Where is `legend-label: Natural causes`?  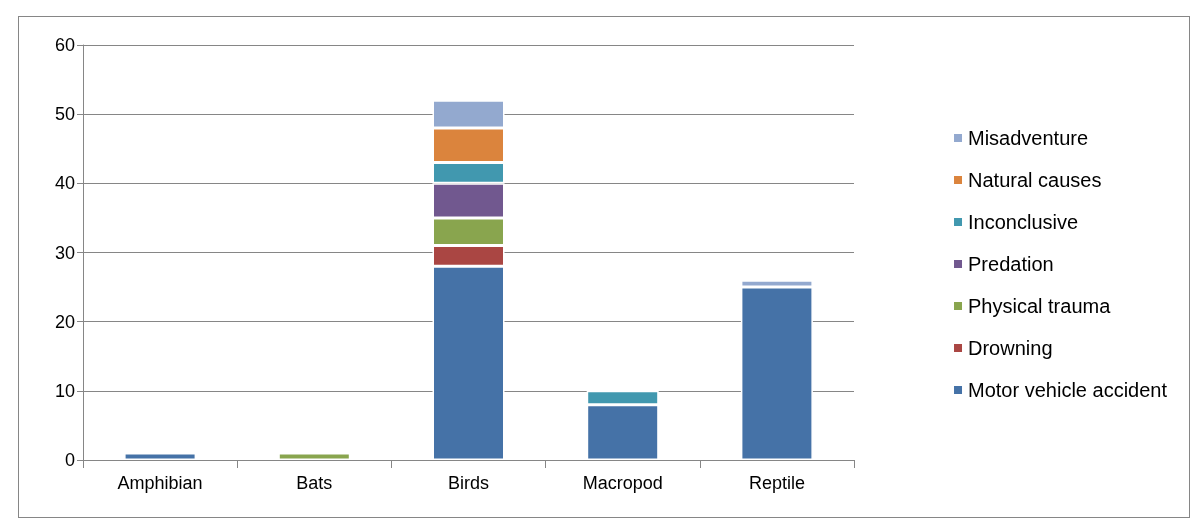 legend-label: Natural causes is located at coordinates (1035, 180).